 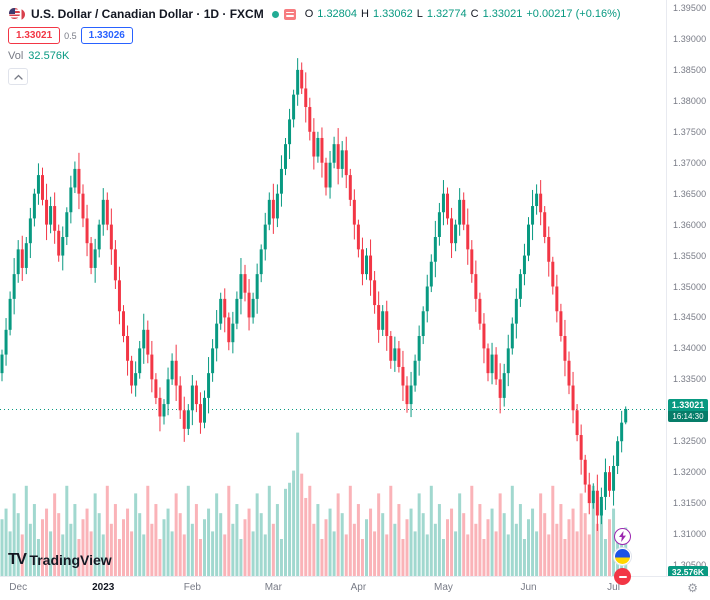 I want to click on volume-axis-badge: 32.576K, so click(x=688, y=572).